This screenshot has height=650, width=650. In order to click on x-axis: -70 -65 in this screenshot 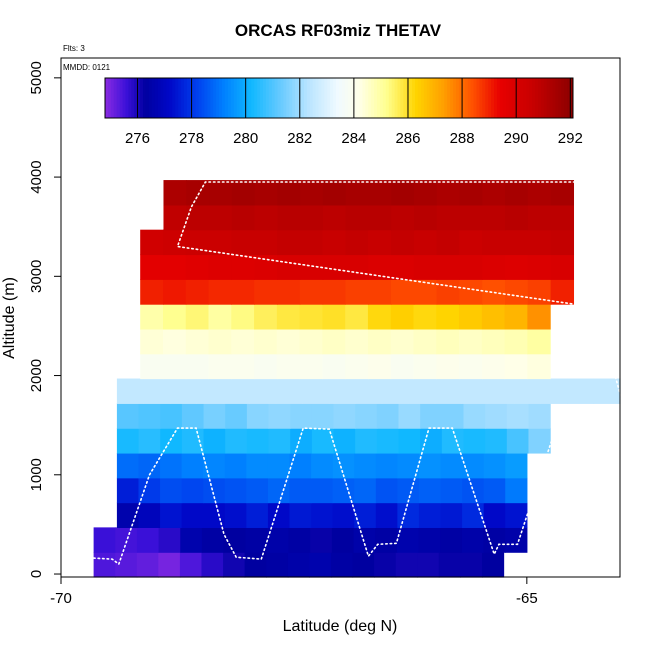, I will do `click(294, 592)`.